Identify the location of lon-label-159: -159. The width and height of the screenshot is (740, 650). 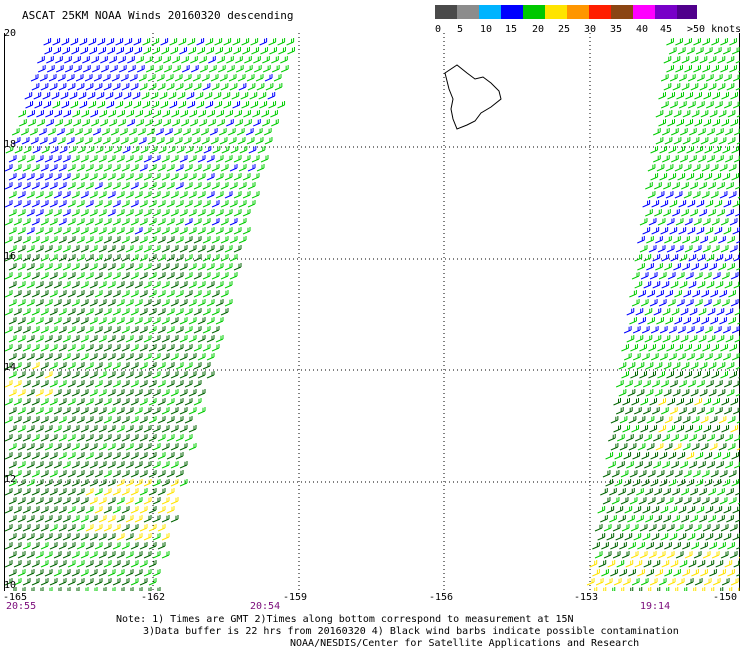
(295, 597).